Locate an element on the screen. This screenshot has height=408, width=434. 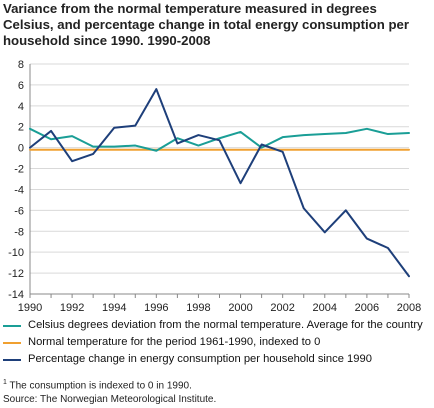
y-tick-label: 2 is located at coordinates (21, 128).